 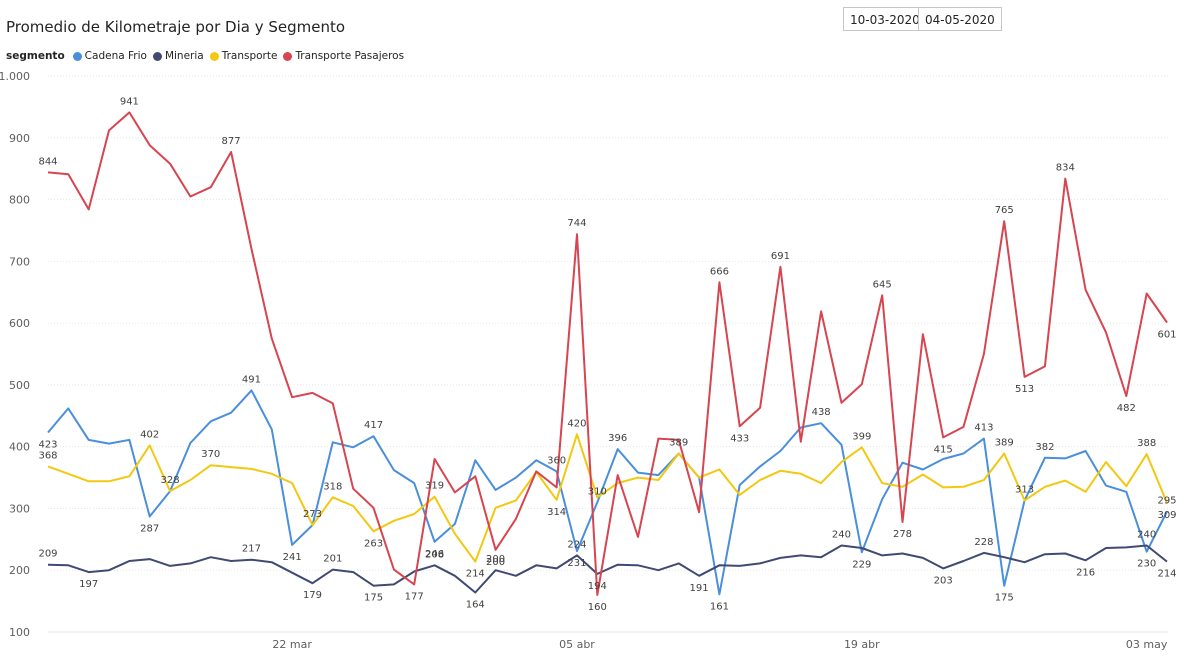 What do you see at coordinates (1126, 408) in the screenshot?
I see `data-label: 482` at bounding box center [1126, 408].